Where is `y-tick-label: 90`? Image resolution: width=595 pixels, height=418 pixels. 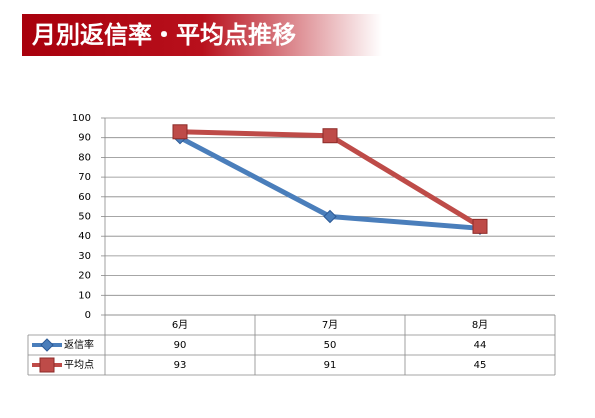
y-tick-label: 90 is located at coordinates (84, 138).